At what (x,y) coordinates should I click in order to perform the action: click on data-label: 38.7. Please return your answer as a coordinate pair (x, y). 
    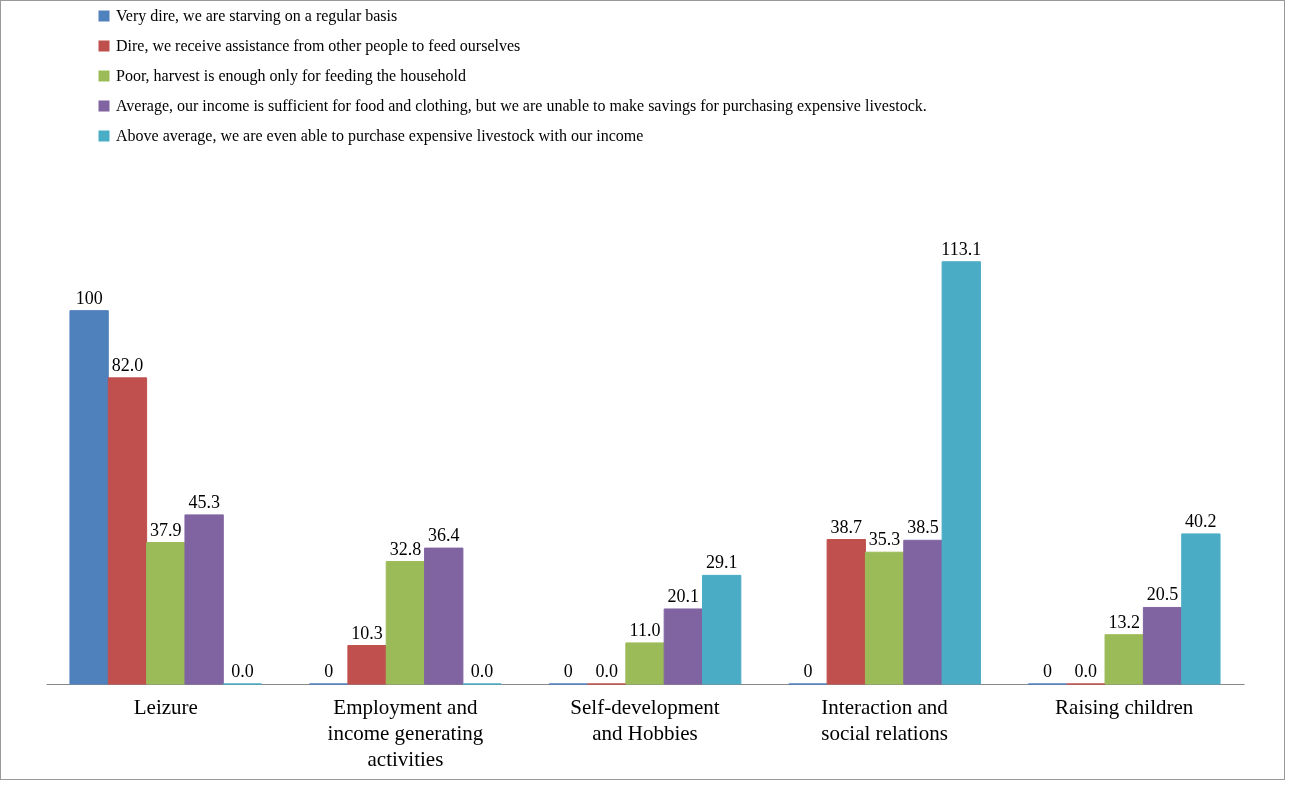
    Looking at the image, I should click on (846, 526).